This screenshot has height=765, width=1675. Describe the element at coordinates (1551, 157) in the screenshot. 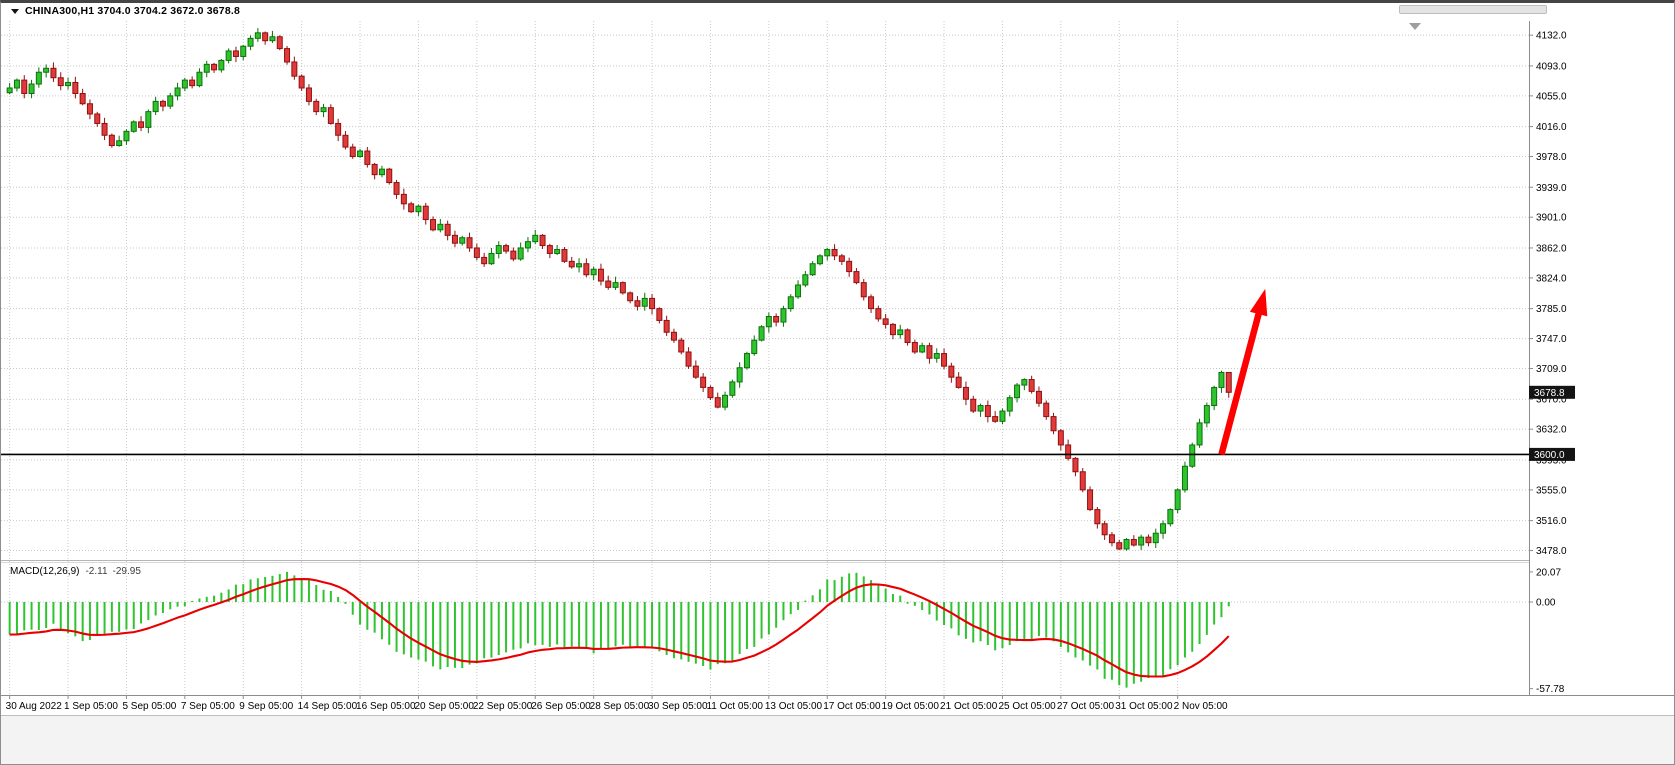

I see `price-tick-label: 3978.0` at that location.